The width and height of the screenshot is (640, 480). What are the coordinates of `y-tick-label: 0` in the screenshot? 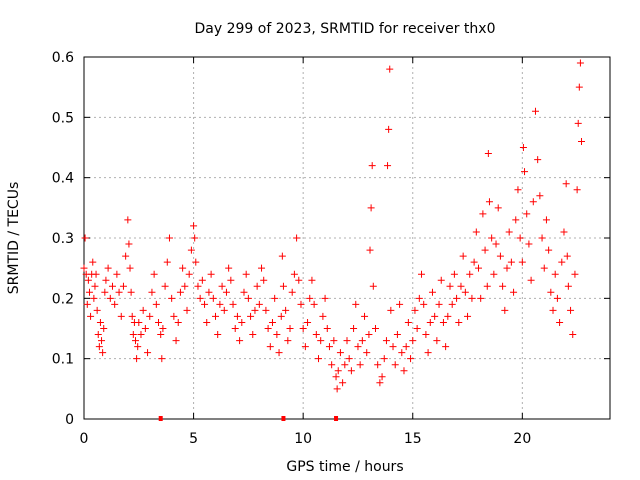 It's located at (69, 420).